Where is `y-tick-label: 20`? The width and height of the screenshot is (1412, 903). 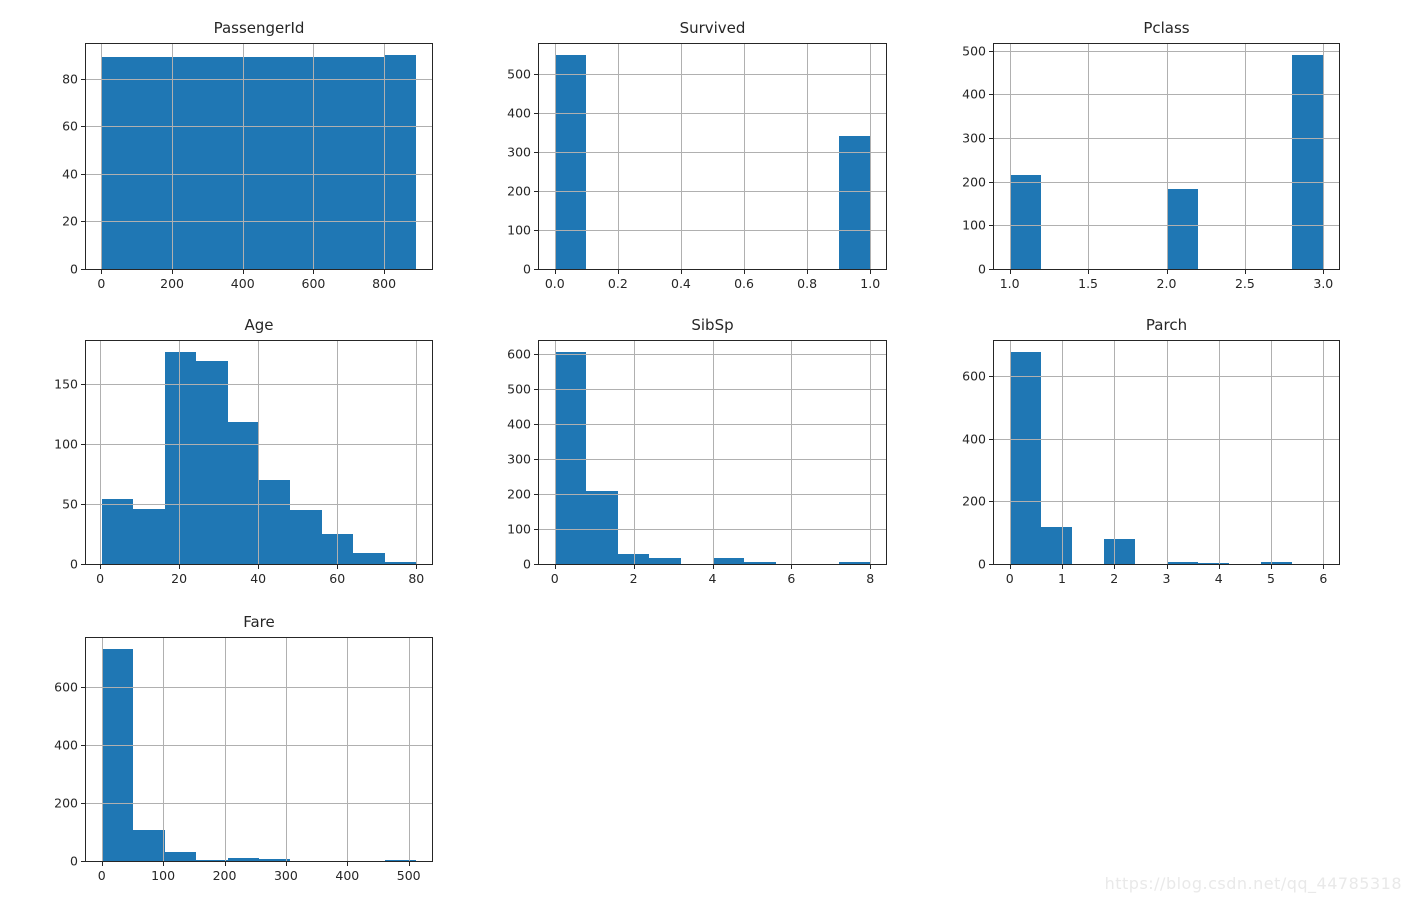 y-tick-label: 20 is located at coordinates (70, 221).